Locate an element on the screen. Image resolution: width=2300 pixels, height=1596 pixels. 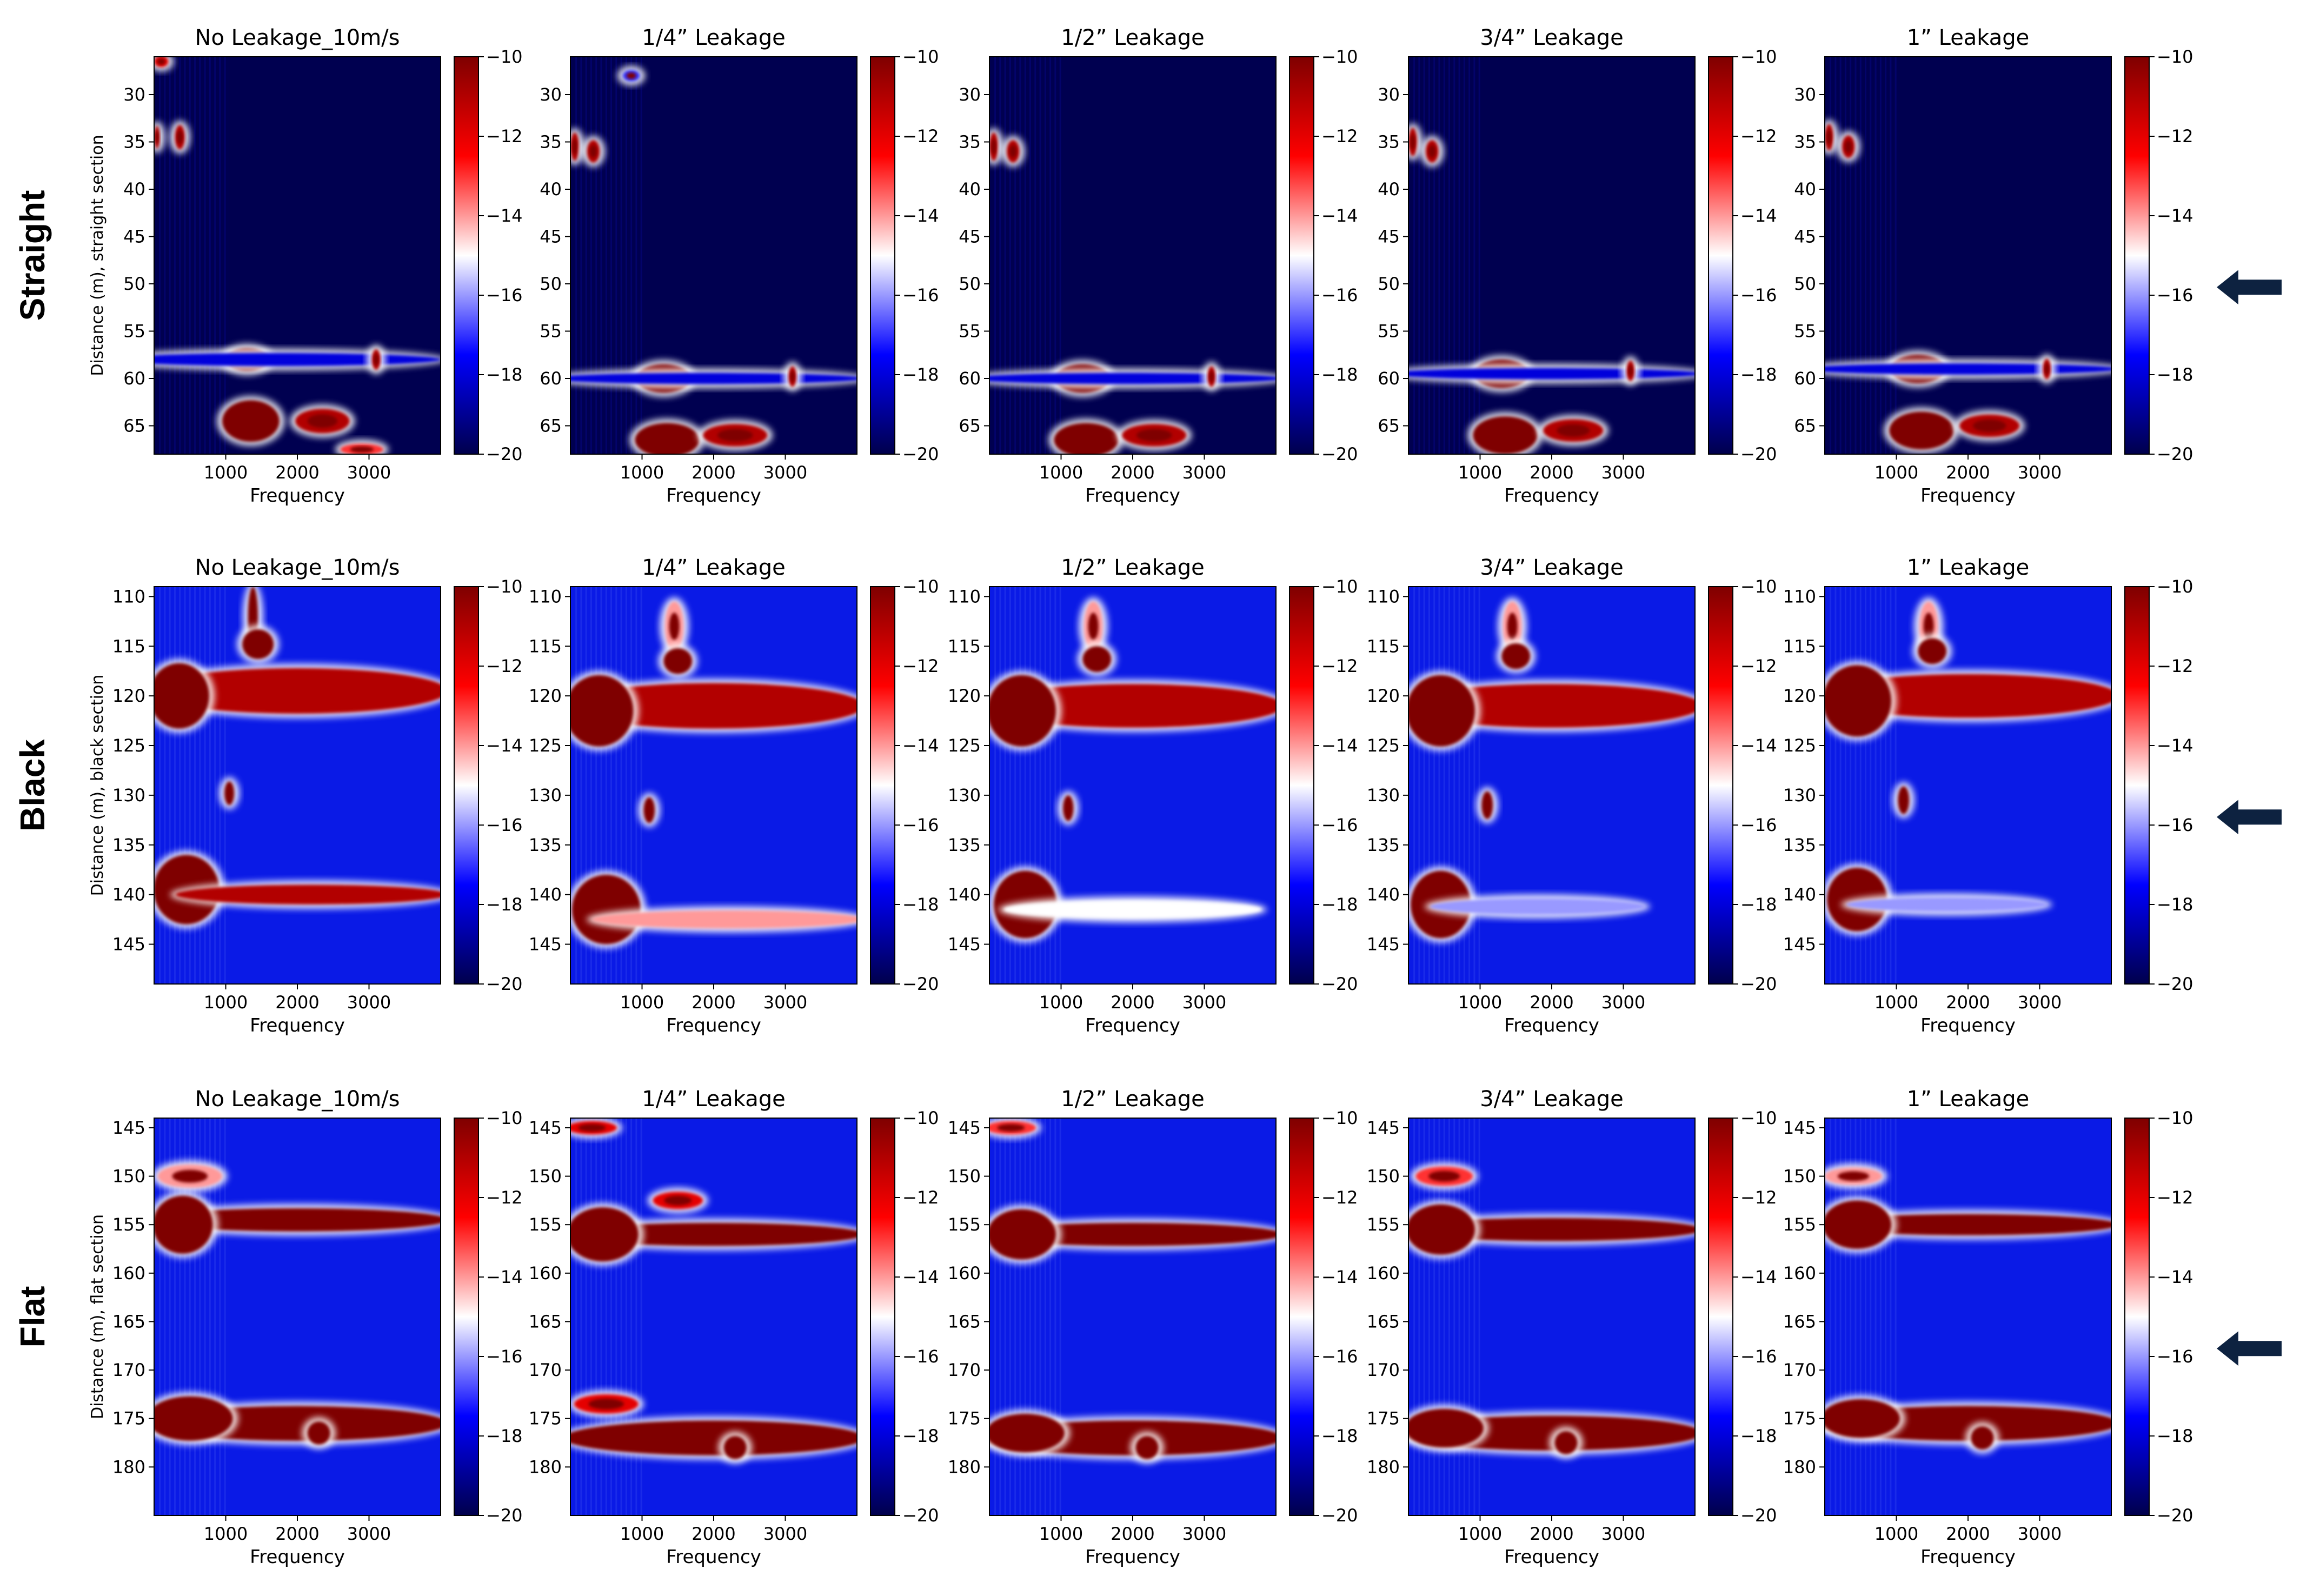
y-tick-label: 150 is located at coordinates (1800, 1176).